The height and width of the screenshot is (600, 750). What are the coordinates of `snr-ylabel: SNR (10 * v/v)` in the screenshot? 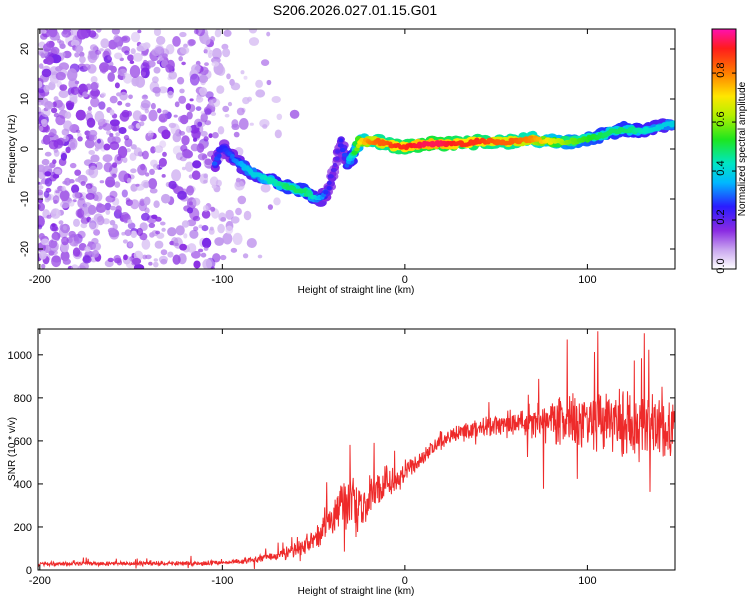 It's located at (12, 449).